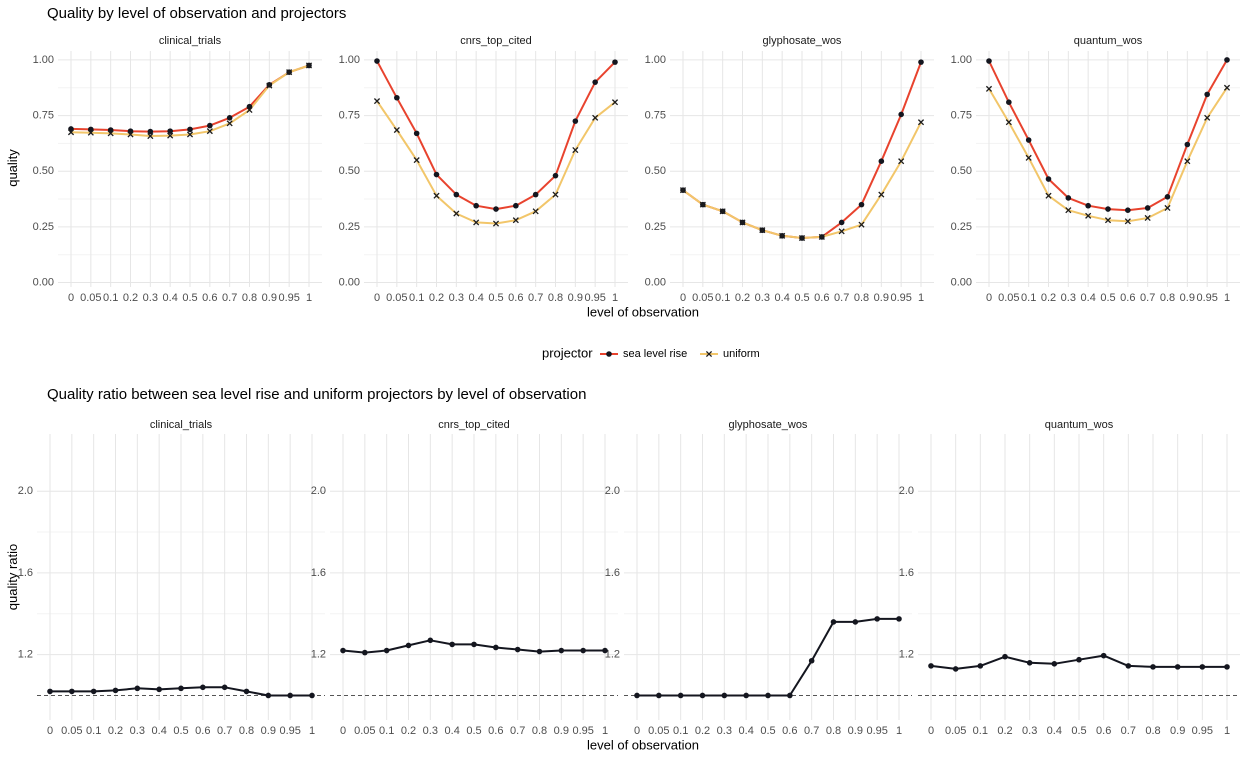 The width and height of the screenshot is (1251, 759). Describe the element at coordinates (921, 298) in the screenshot. I see `top-glyphosate-wos-x-tick-label: 1` at that location.